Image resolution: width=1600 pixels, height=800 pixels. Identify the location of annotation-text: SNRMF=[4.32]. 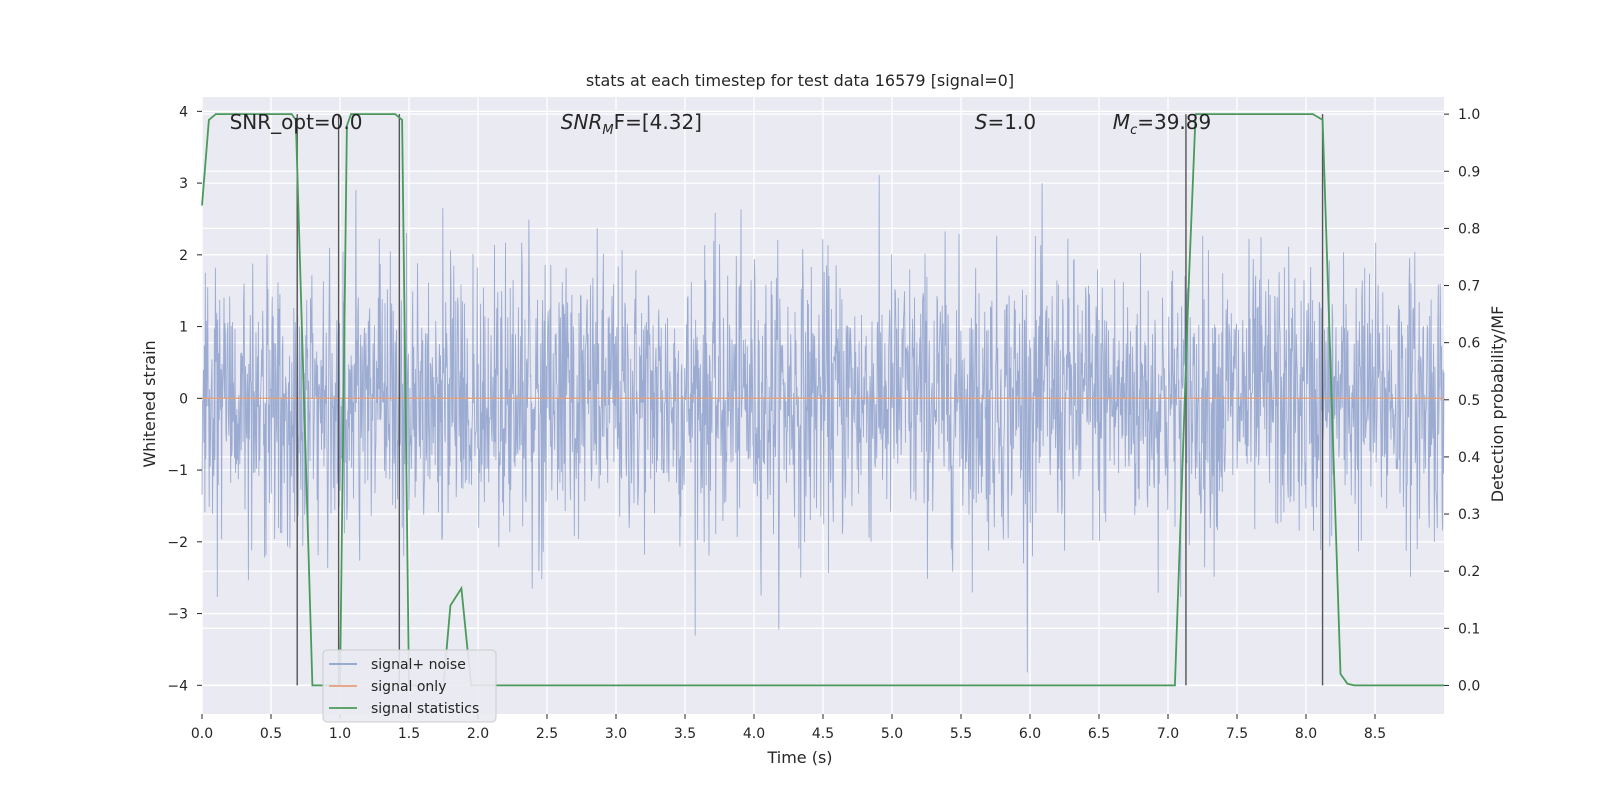
(631, 124).